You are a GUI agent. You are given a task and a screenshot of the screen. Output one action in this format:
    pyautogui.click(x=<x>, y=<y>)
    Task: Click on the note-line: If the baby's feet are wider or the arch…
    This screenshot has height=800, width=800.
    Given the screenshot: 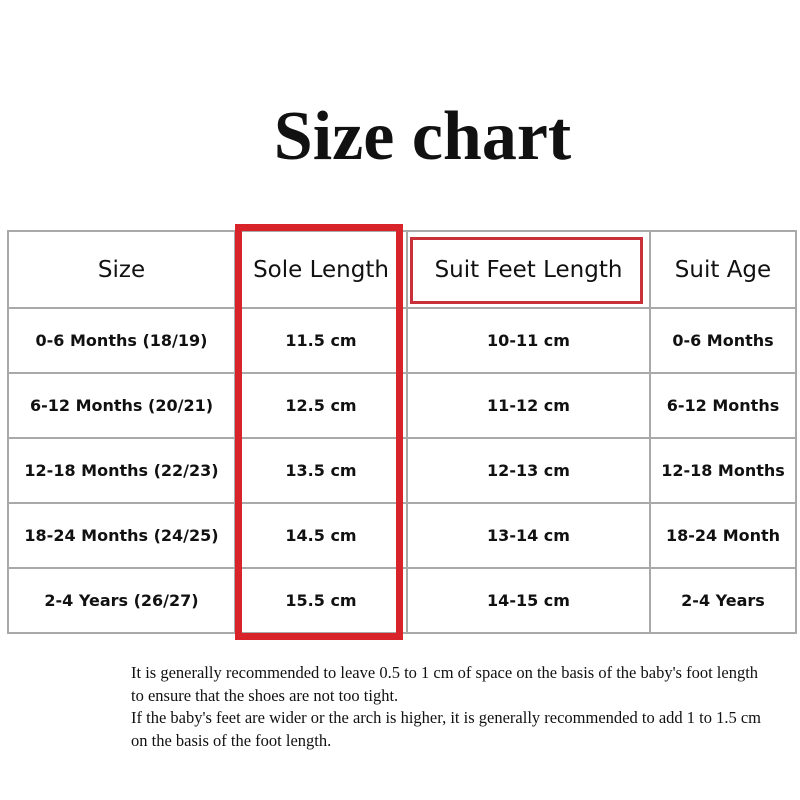 What is the action you would take?
    pyautogui.click(x=446, y=729)
    